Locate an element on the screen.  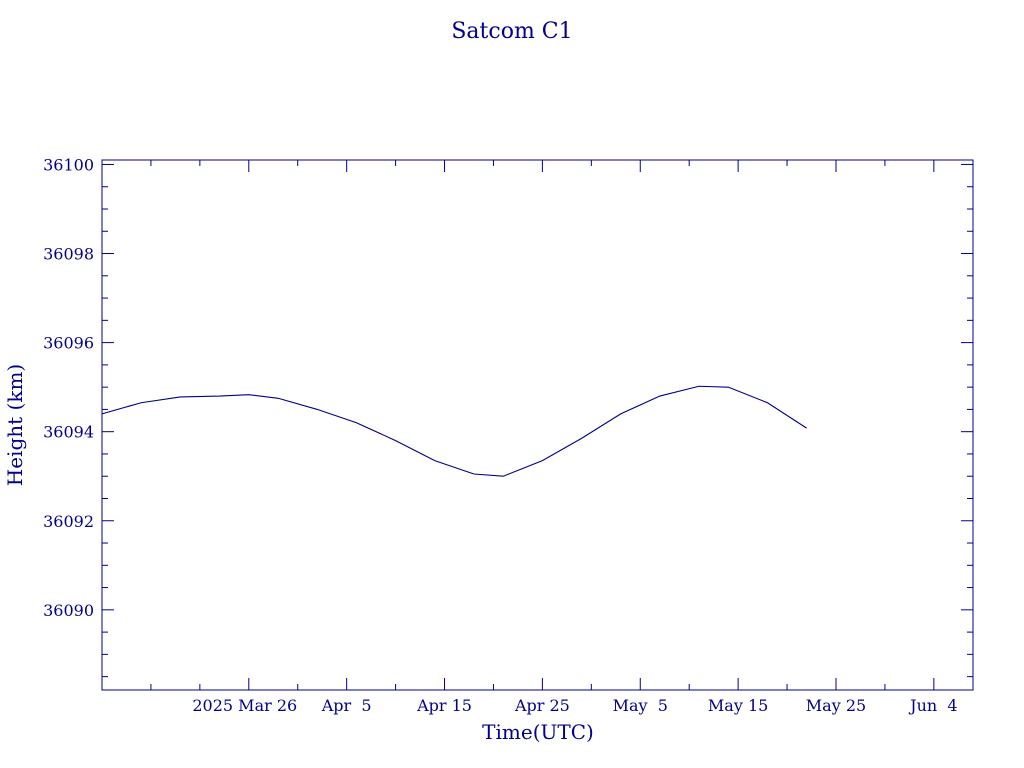
height-series-line is located at coordinates (454, 431).